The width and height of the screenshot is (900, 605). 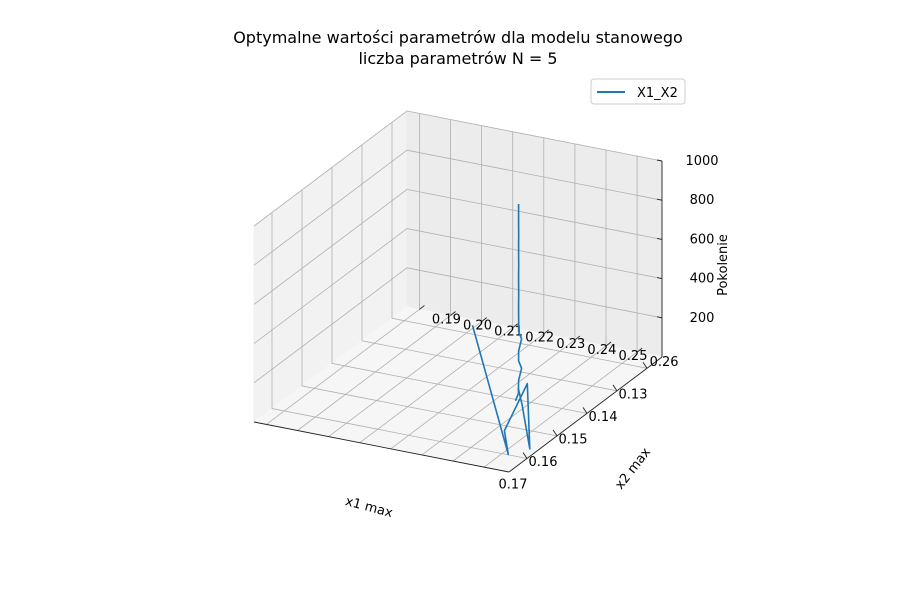 What do you see at coordinates (446, 319) in the screenshot?
I see `x2-tick-label: 0.19` at bounding box center [446, 319].